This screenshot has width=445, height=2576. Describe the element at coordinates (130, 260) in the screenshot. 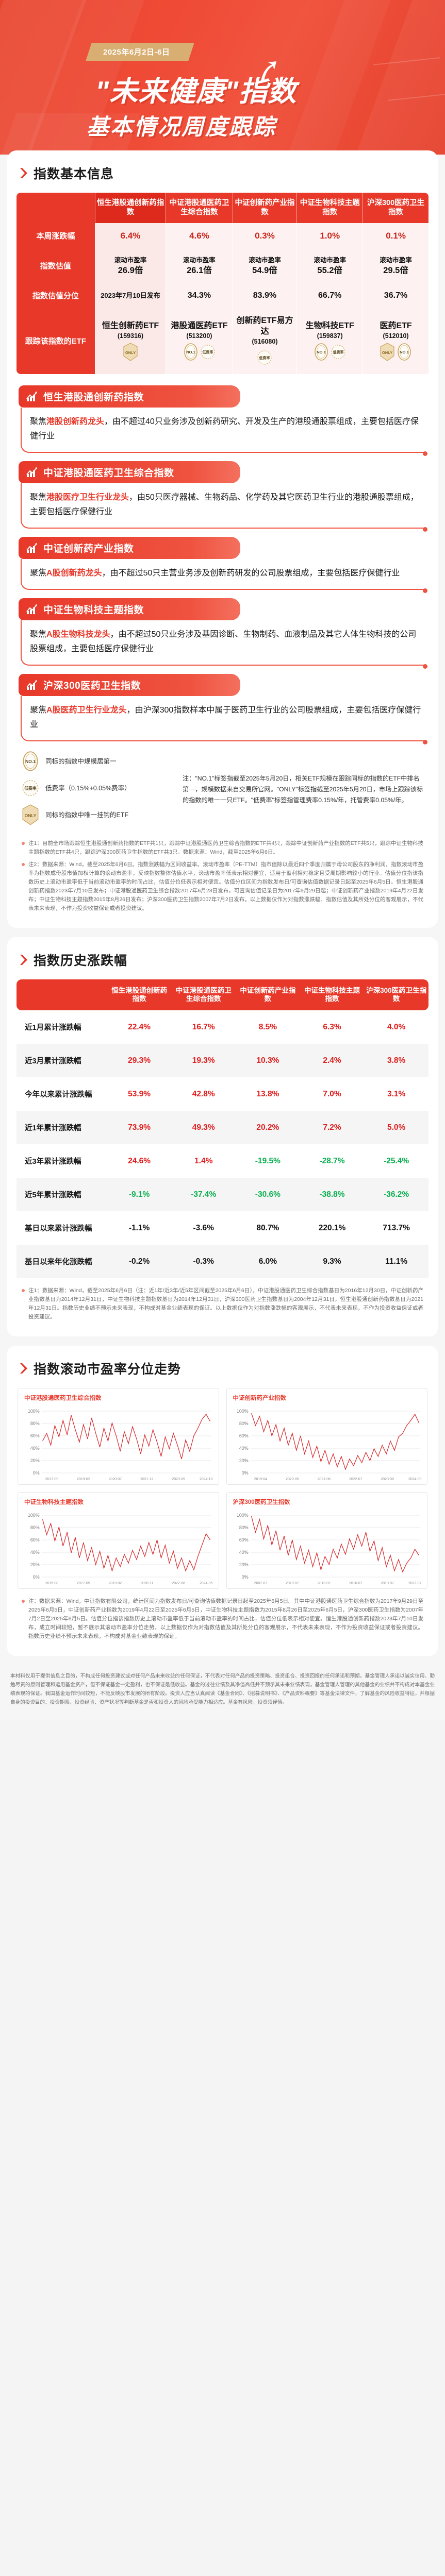

I see `cell-valuation-sub-0: 滚动市盈率` at that location.